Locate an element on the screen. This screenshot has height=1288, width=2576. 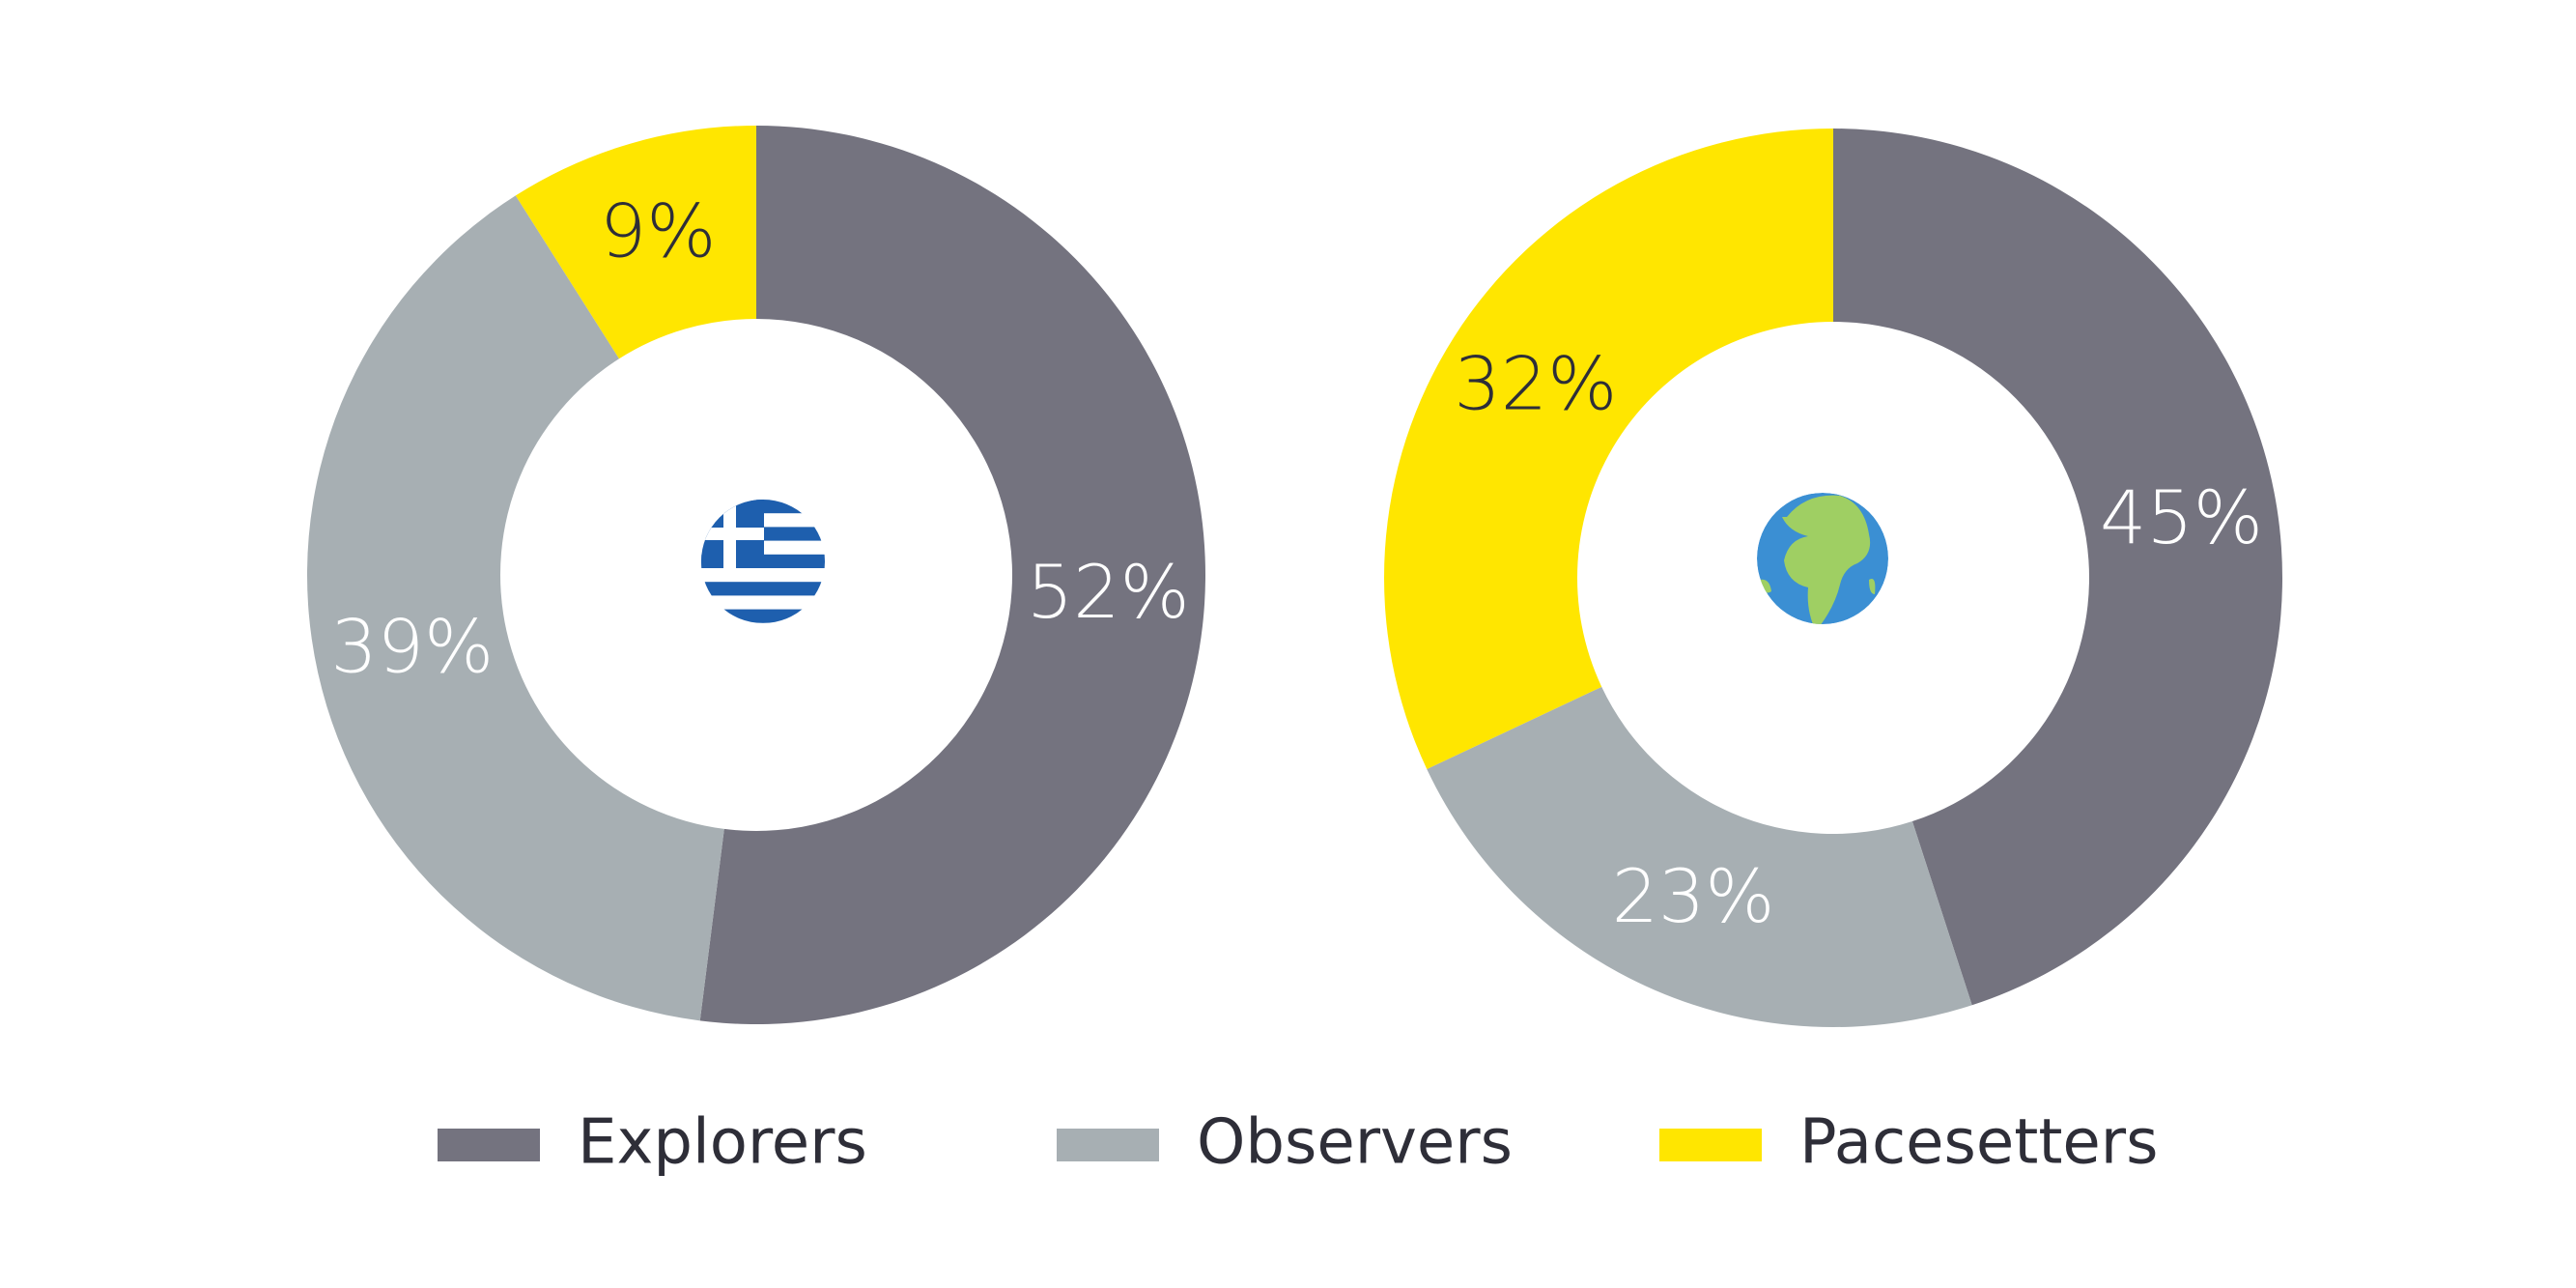
value-label: 39% is located at coordinates (412, 647).